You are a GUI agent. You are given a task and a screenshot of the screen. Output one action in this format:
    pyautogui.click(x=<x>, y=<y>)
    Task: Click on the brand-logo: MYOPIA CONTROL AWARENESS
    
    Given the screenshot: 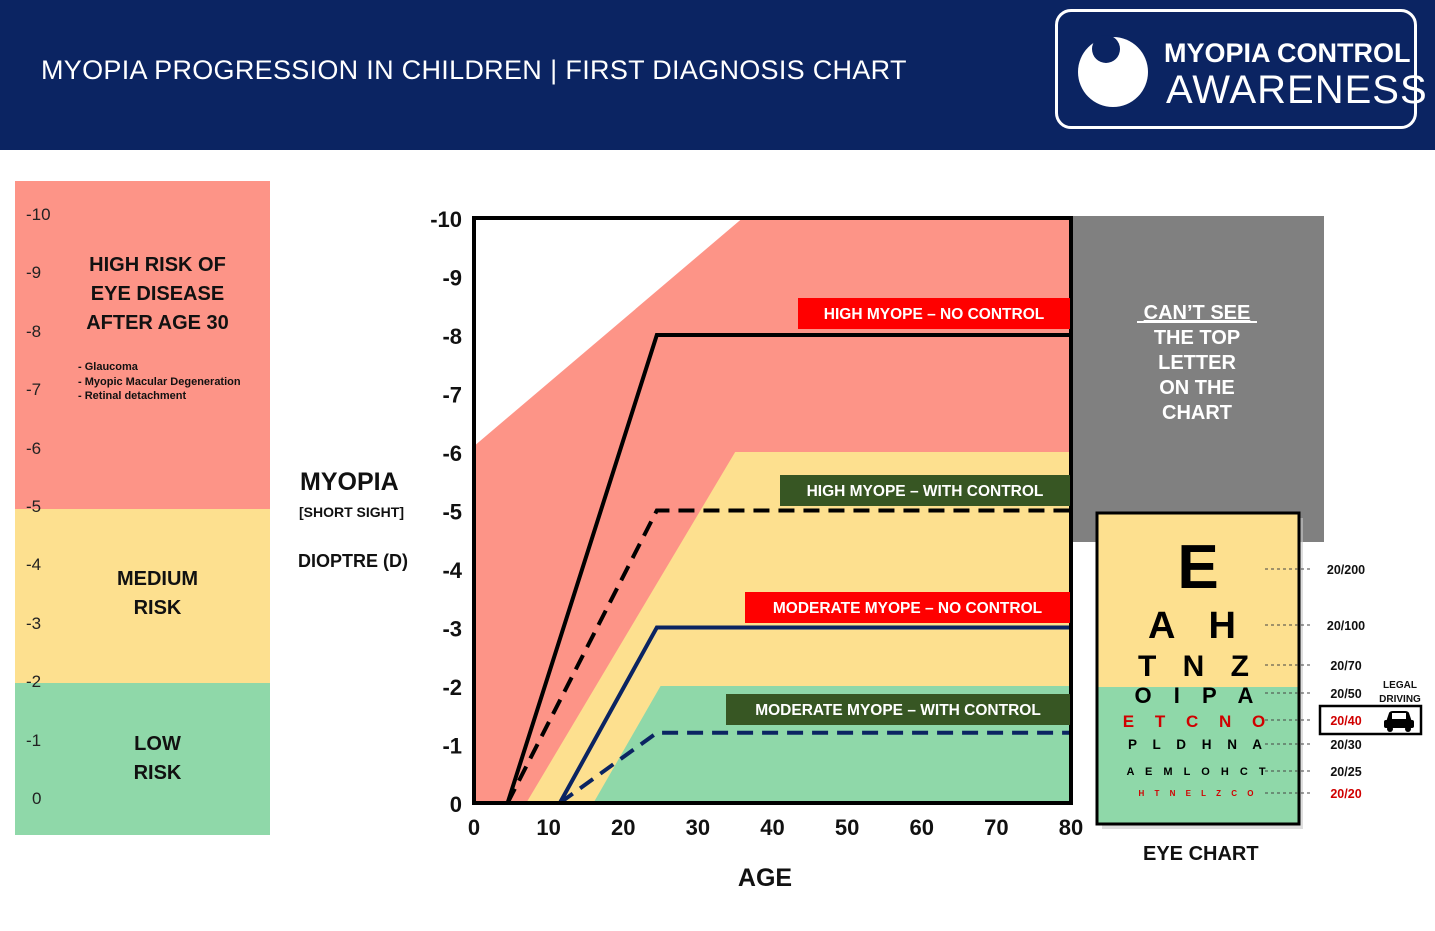 What is the action you would take?
    pyautogui.click(x=1241, y=69)
    